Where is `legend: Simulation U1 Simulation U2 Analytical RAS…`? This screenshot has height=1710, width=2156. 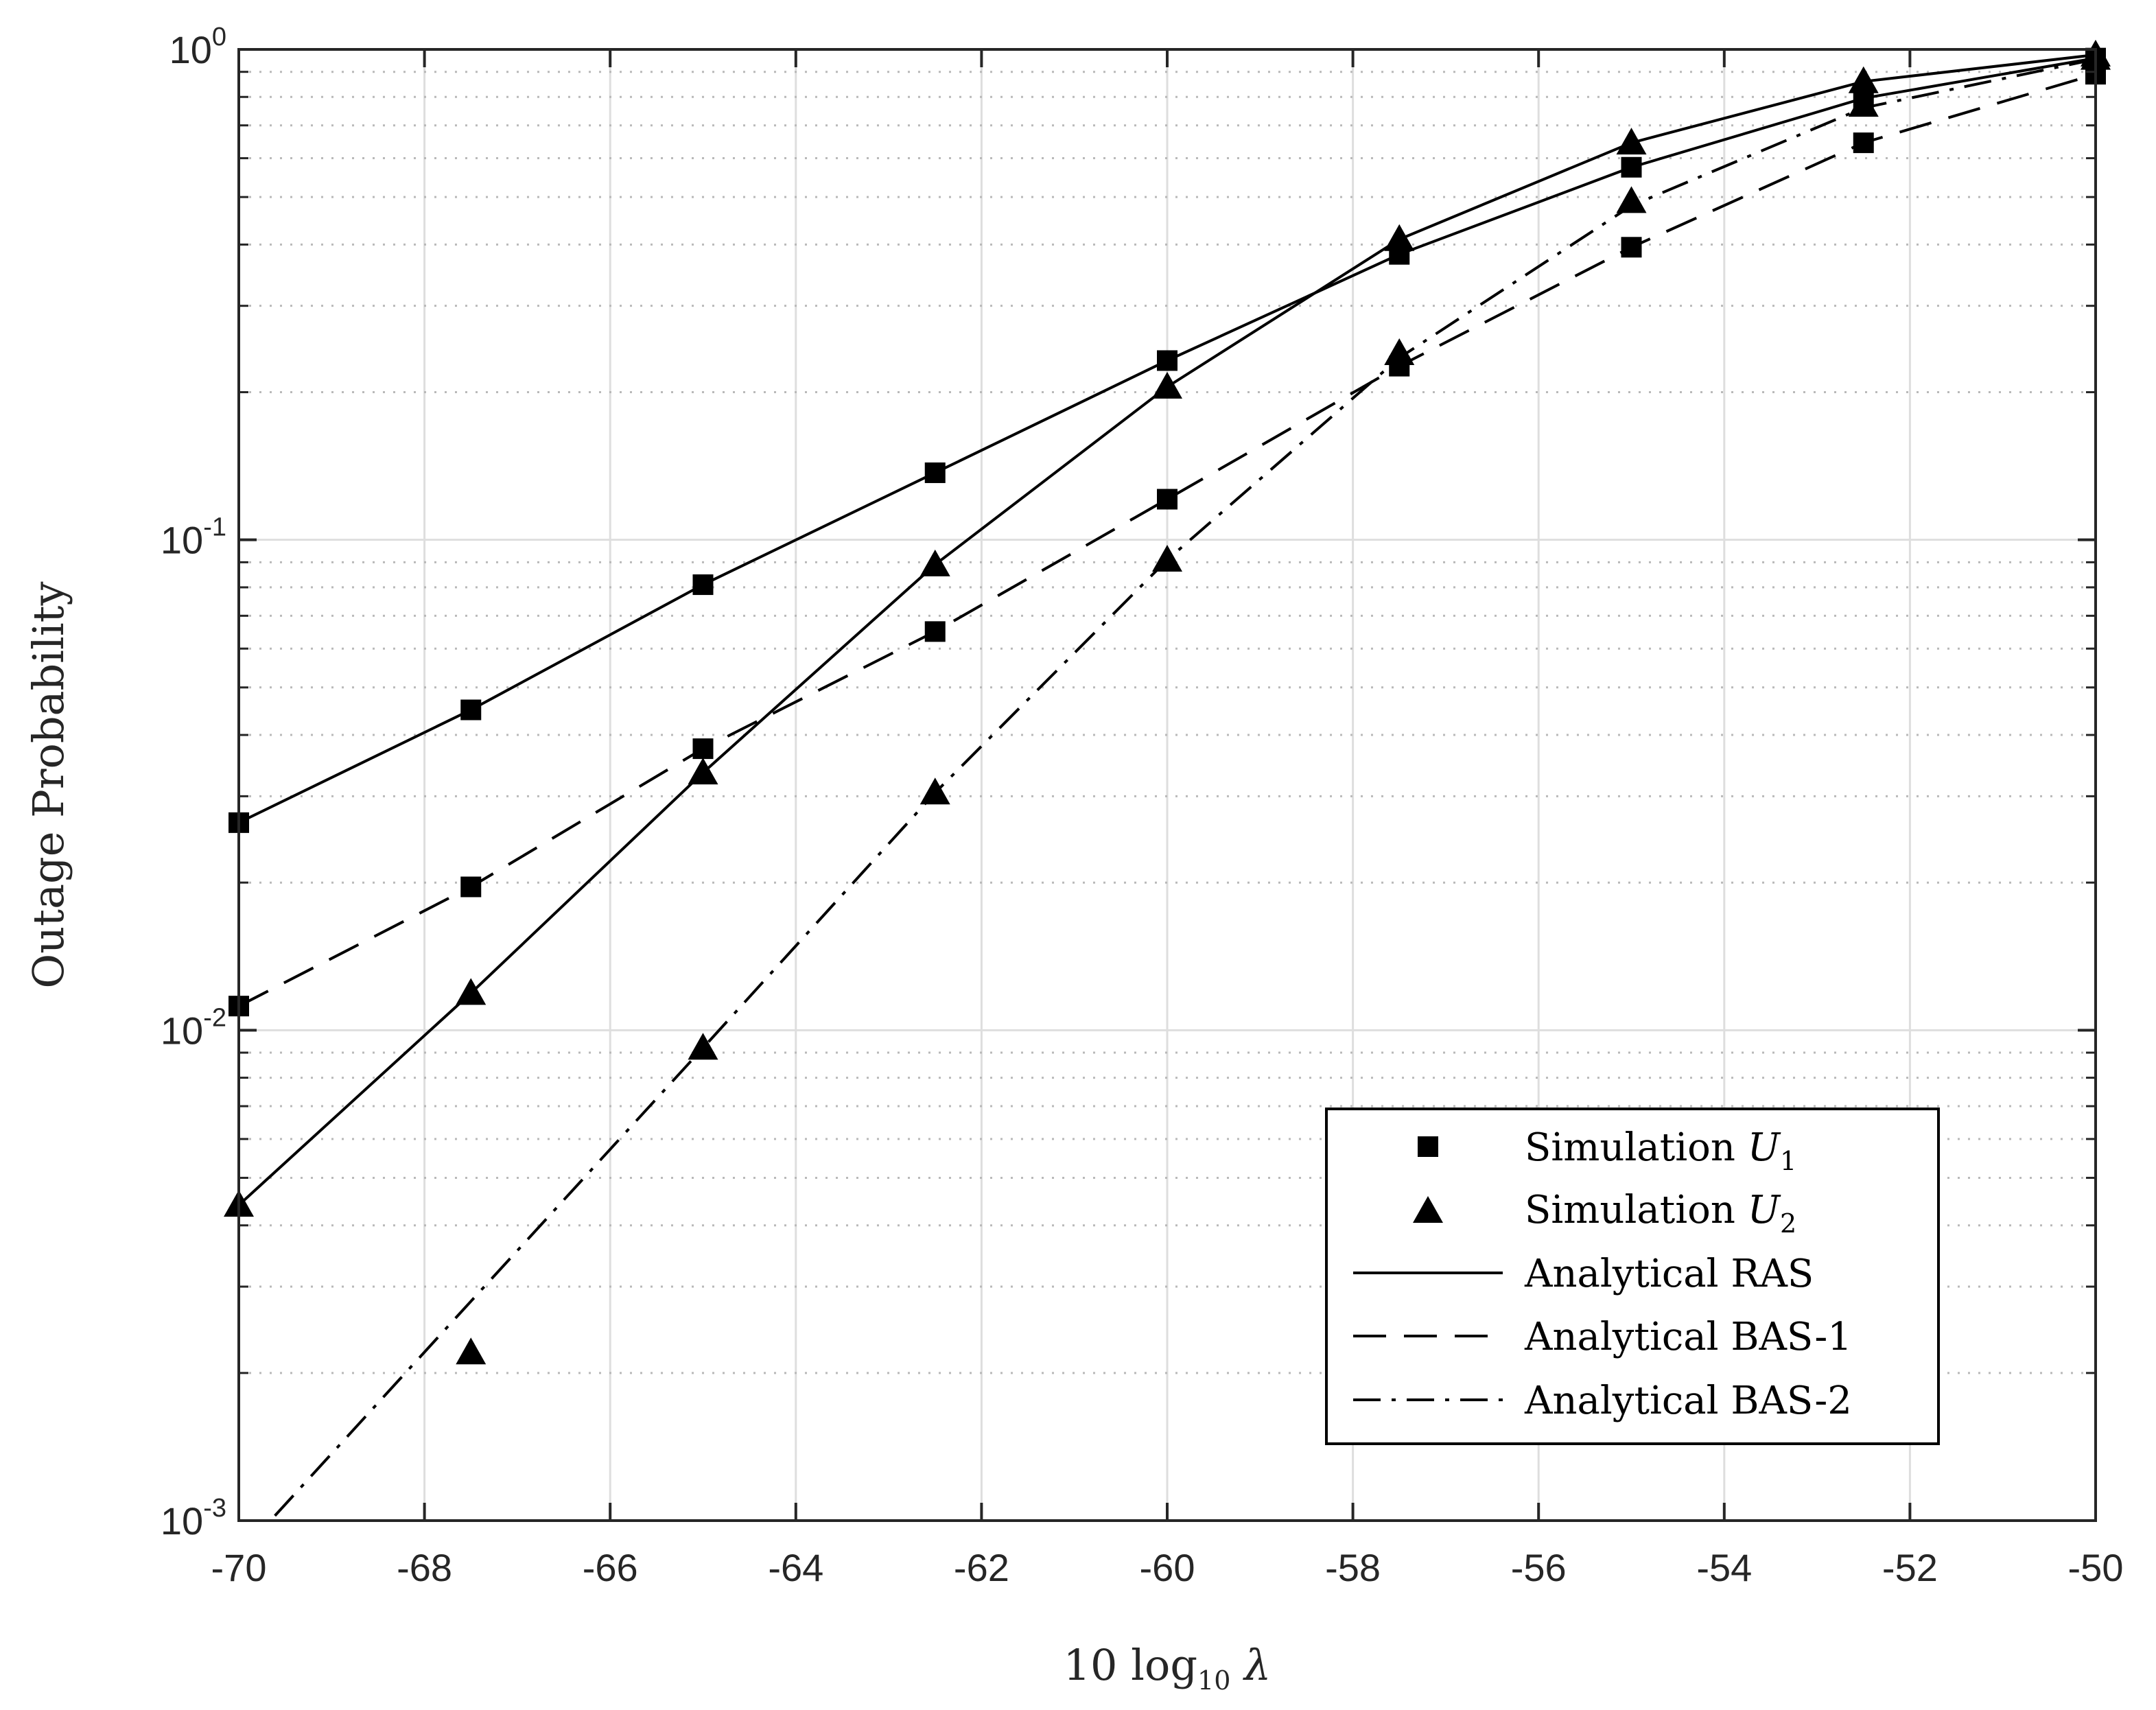
legend: Simulation U1 Simulation U2 Analytical RAS… is located at coordinates (1632, 1276).